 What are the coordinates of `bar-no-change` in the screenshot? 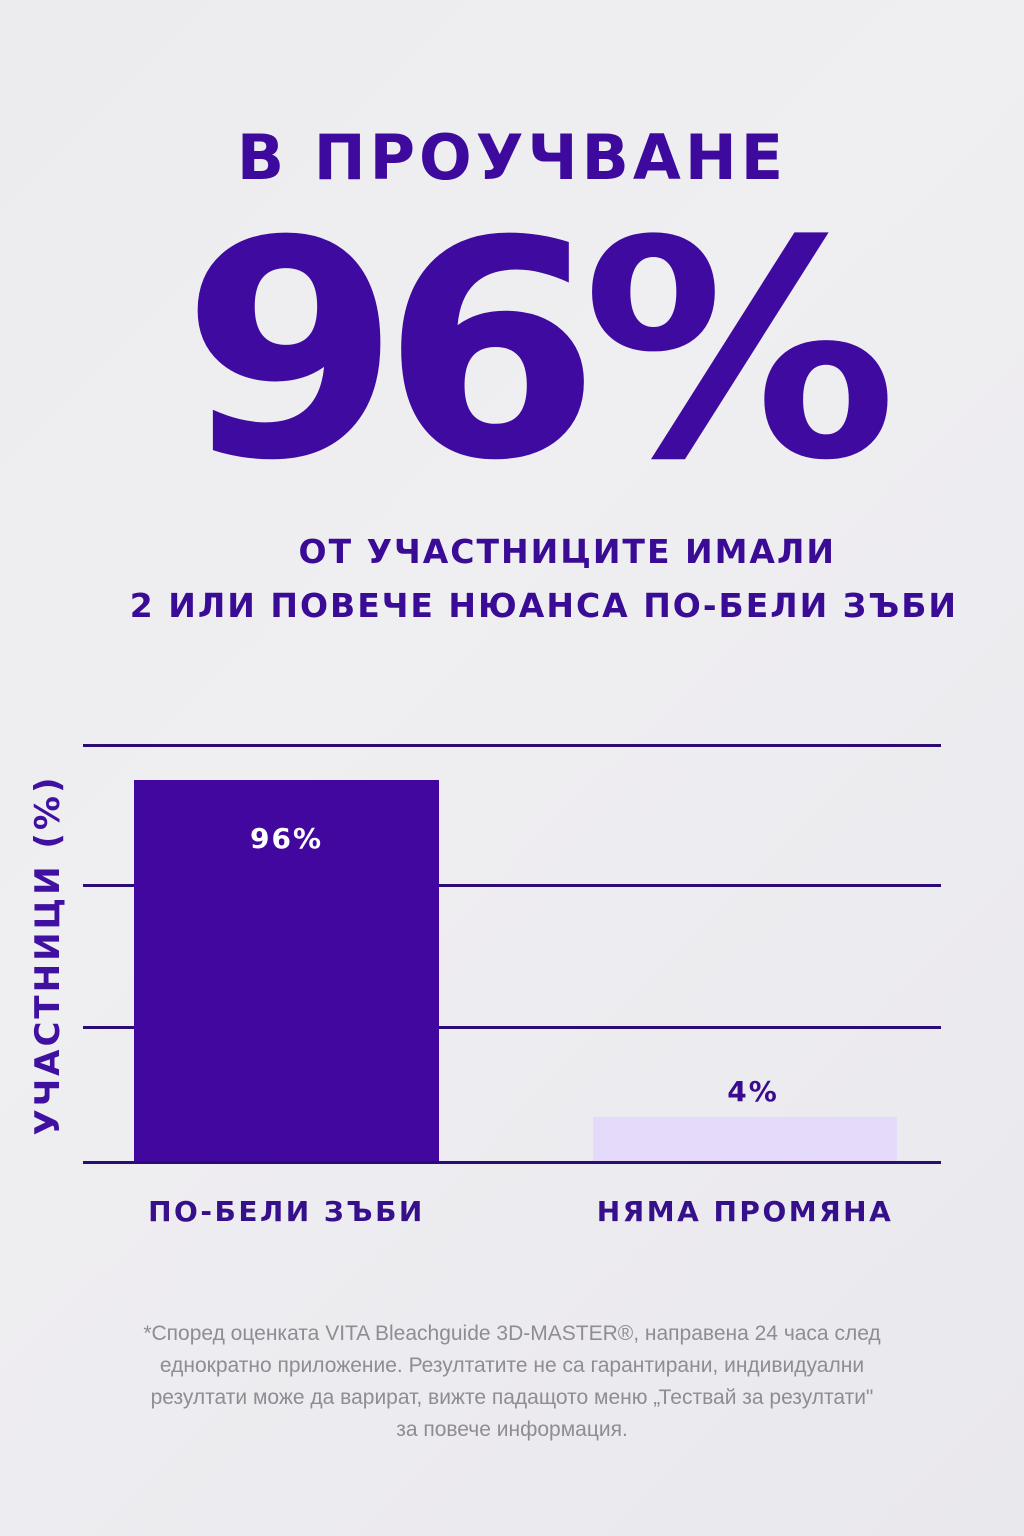 It's located at (745, 1139).